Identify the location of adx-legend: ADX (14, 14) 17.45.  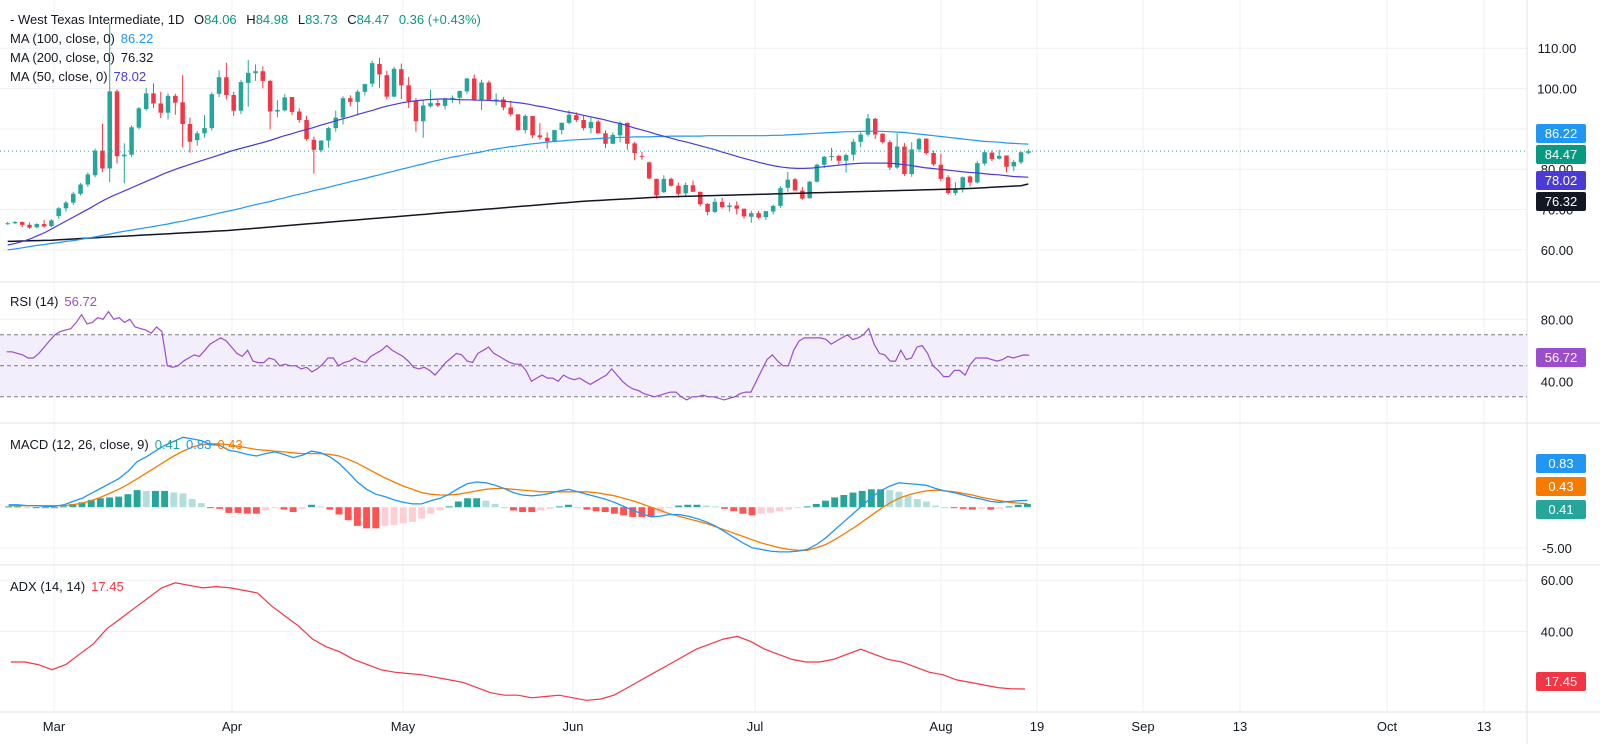
(70, 586).